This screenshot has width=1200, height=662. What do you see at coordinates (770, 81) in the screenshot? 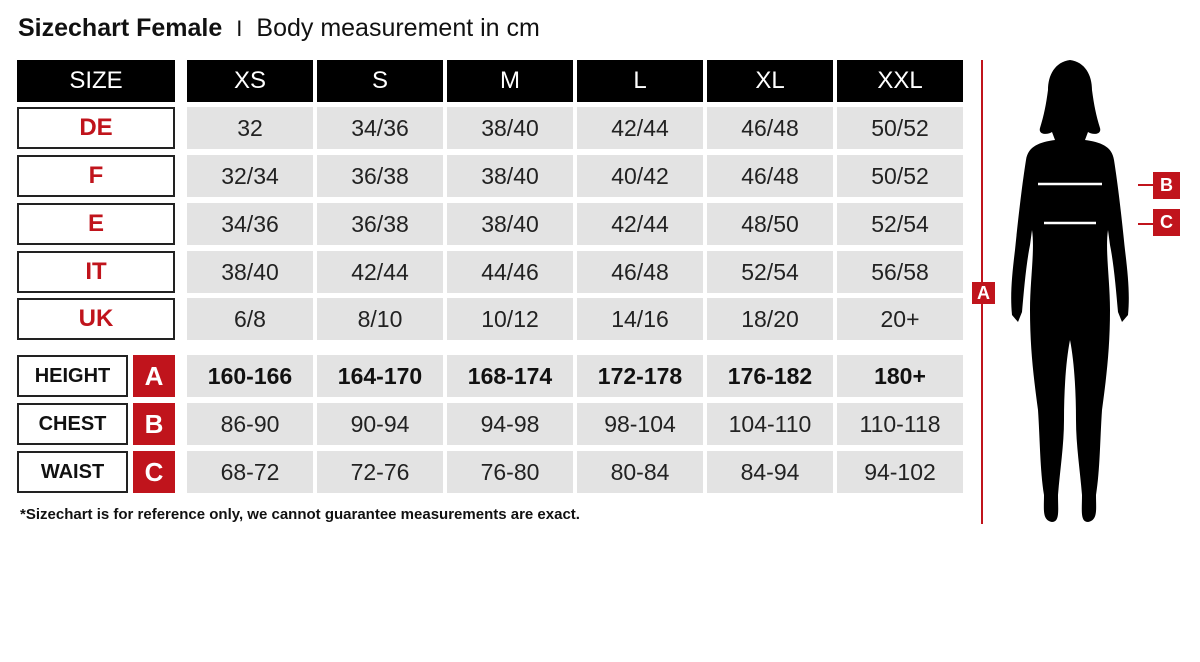
I see `size-column-header: XL` at bounding box center [770, 81].